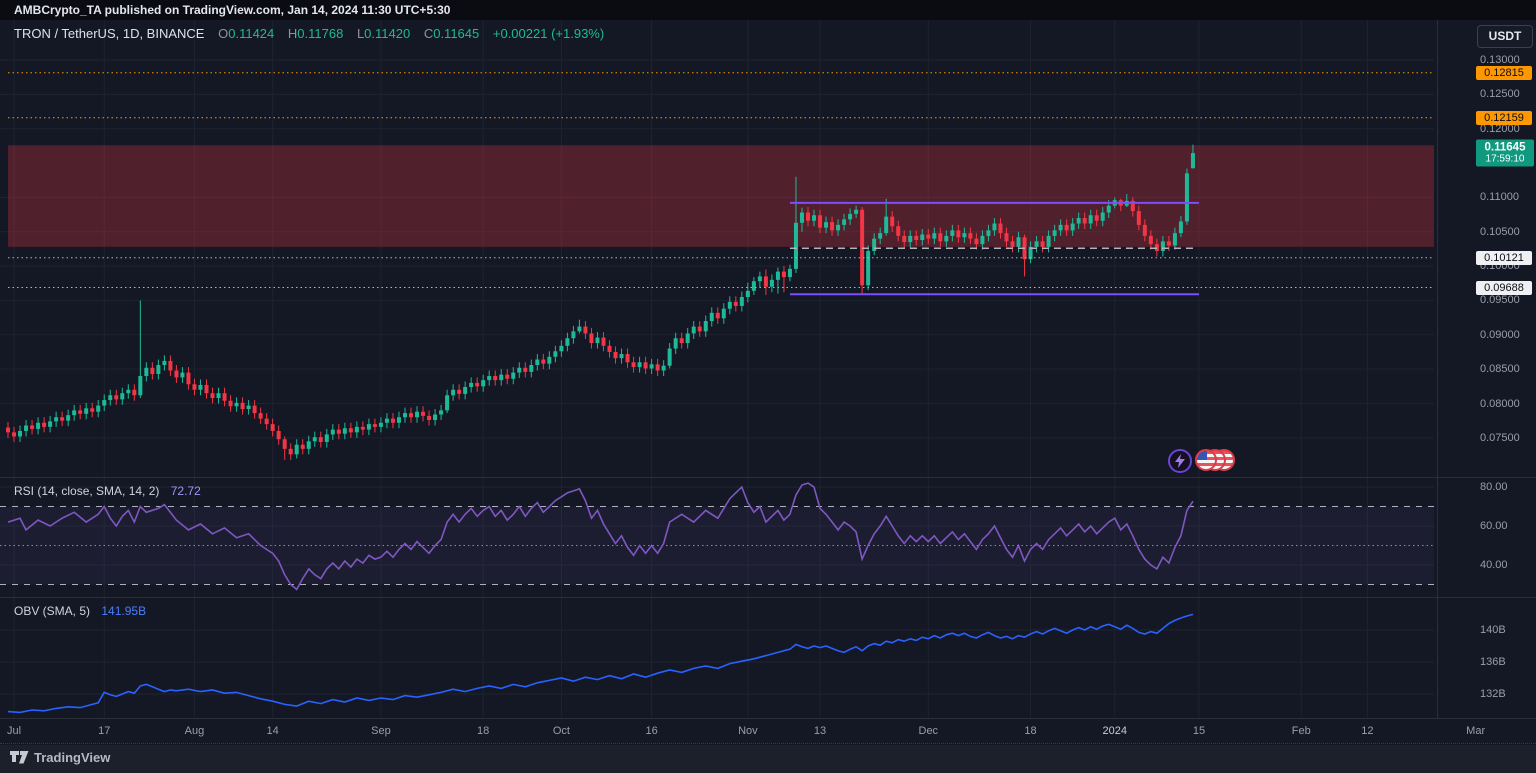  I want to click on chart-mini-icons, so click(1202, 460).